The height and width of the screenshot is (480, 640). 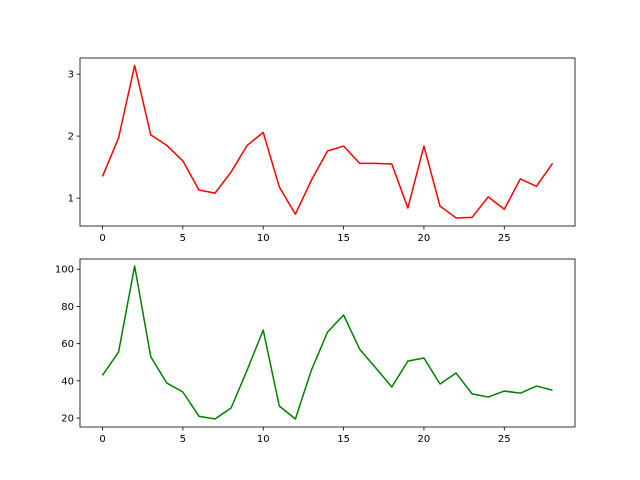 What do you see at coordinates (67, 344) in the screenshot?
I see `y-tick-label: 60` at bounding box center [67, 344].